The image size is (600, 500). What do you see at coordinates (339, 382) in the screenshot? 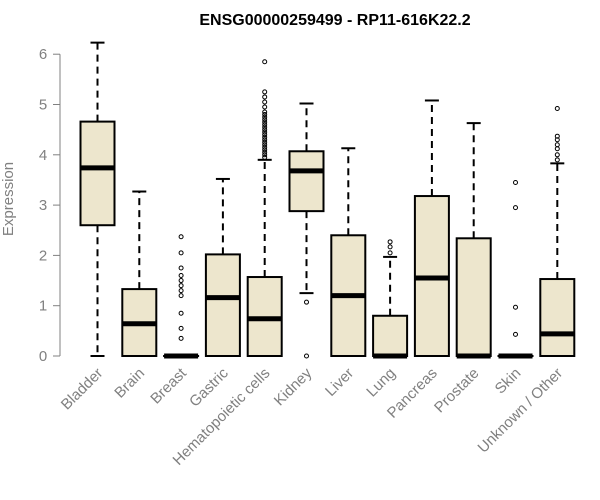
I see `x-tick-label: Liver` at bounding box center [339, 382].